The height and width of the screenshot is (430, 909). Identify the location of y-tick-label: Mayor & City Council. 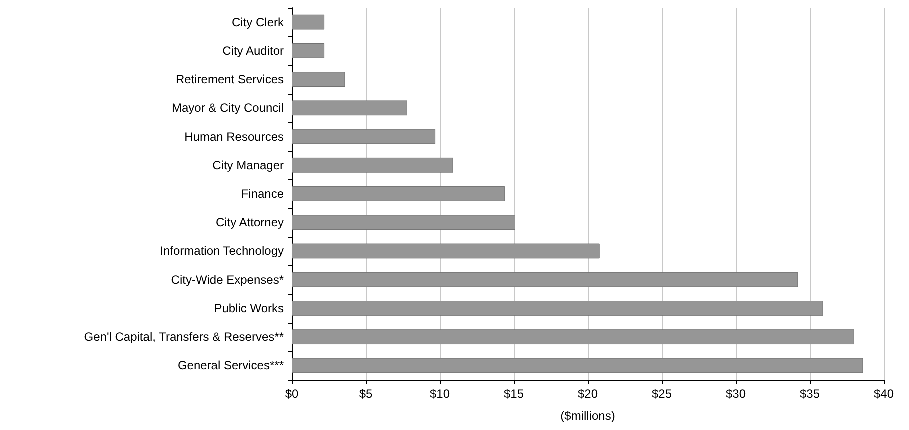
(228, 108).